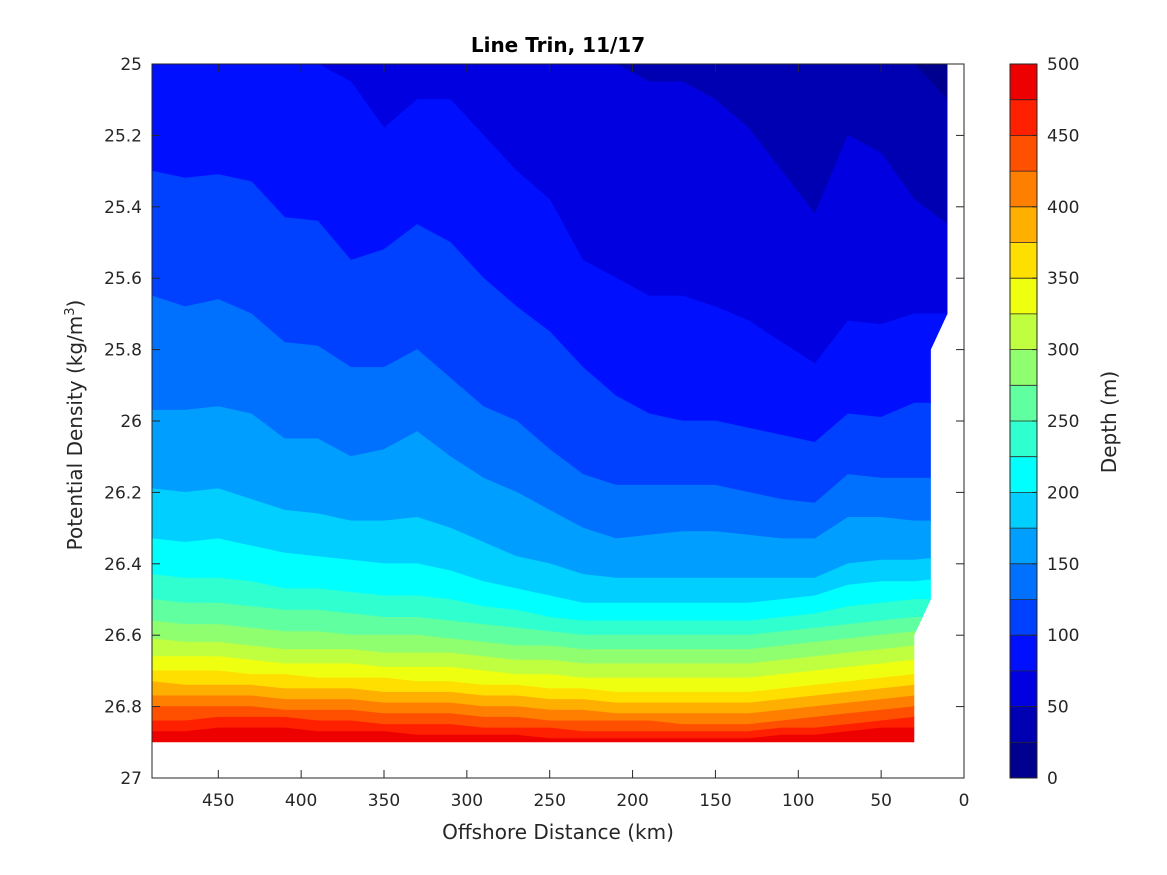 The height and width of the screenshot is (875, 1167). I want to click on y-axis-title: Potential Density (kg/m3), so click(75, 425).